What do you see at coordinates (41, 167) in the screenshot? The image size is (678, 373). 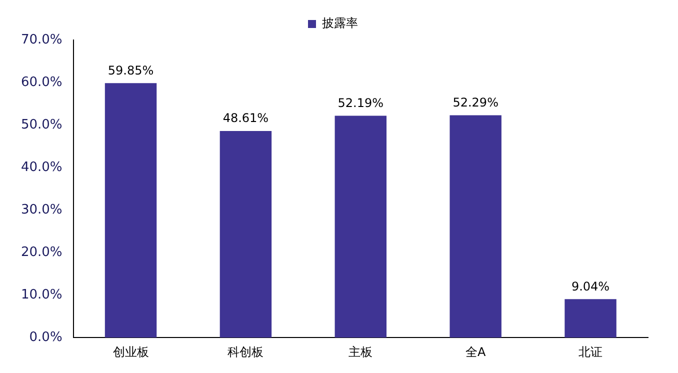 I see `y-tick-label: 40.0%` at bounding box center [41, 167].